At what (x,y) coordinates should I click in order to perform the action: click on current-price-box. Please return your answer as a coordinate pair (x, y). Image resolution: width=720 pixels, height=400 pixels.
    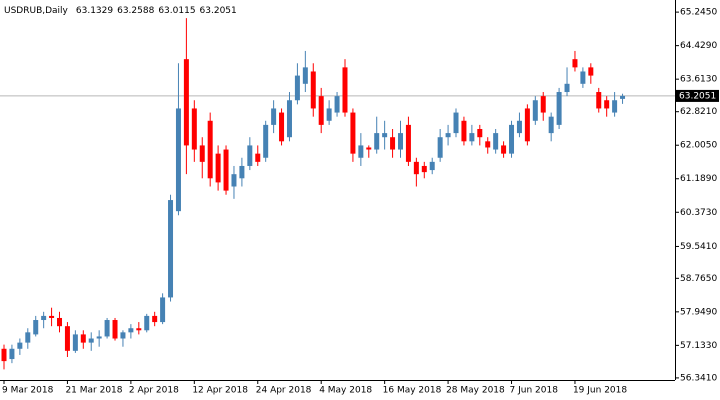
    Looking at the image, I should click on (697, 95).